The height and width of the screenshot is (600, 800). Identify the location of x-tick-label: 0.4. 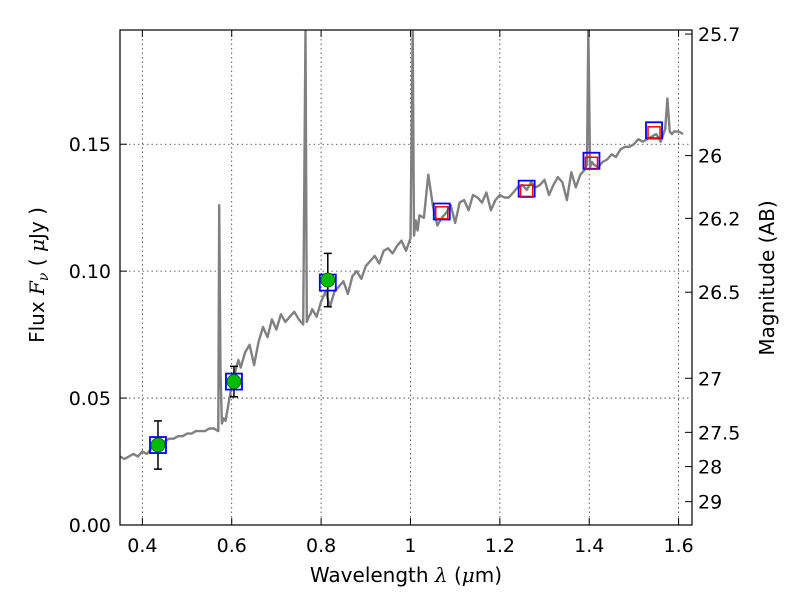
(142, 546).